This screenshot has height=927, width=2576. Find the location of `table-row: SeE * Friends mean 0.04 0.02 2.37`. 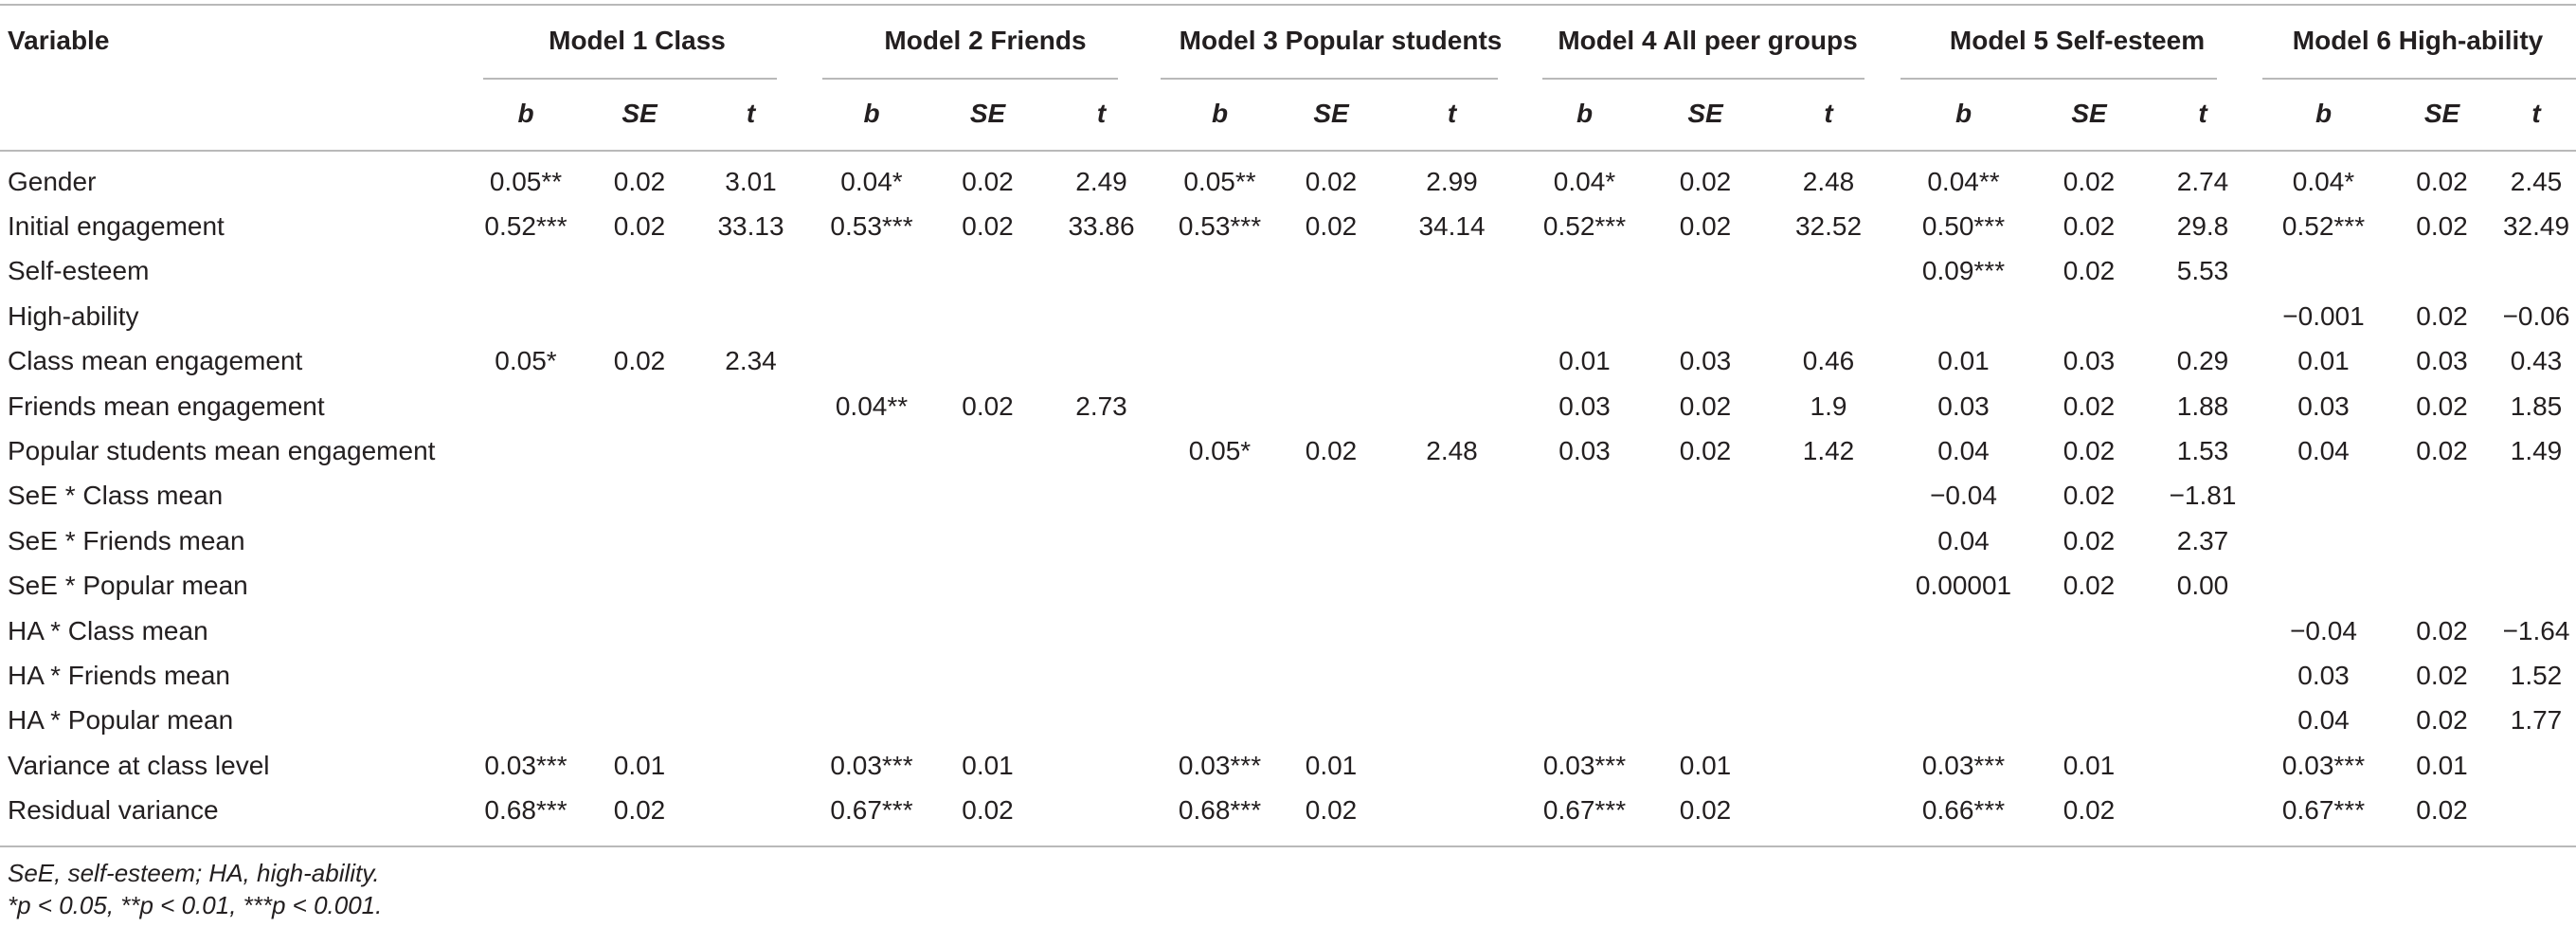

table-row: SeE * Friends mean 0.04 0.02 2.37 is located at coordinates (1288, 540).